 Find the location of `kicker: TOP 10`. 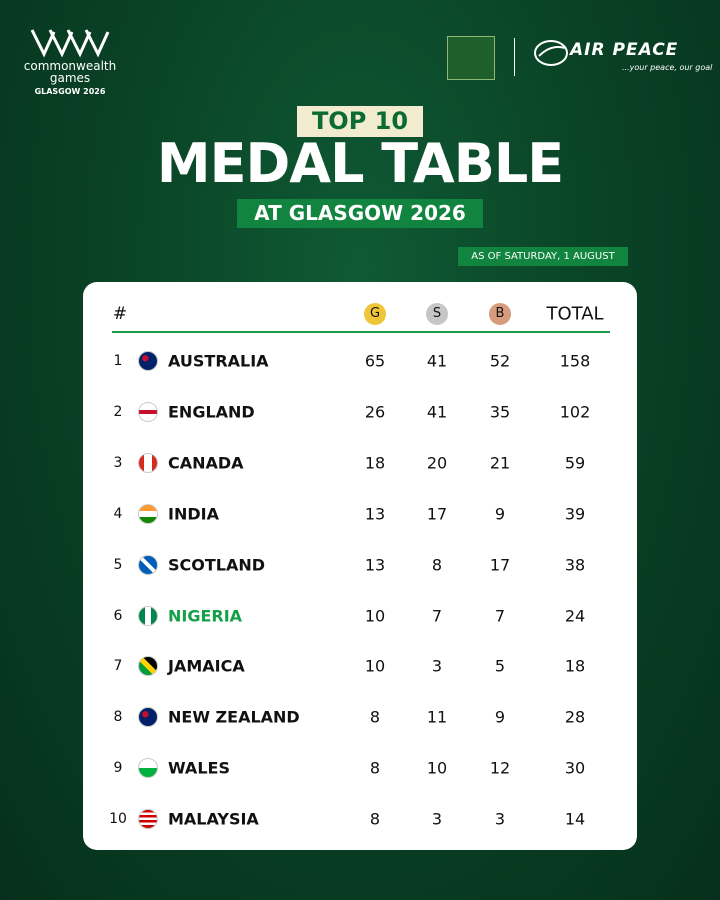

kicker: TOP 10 is located at coordinates (360, 121).